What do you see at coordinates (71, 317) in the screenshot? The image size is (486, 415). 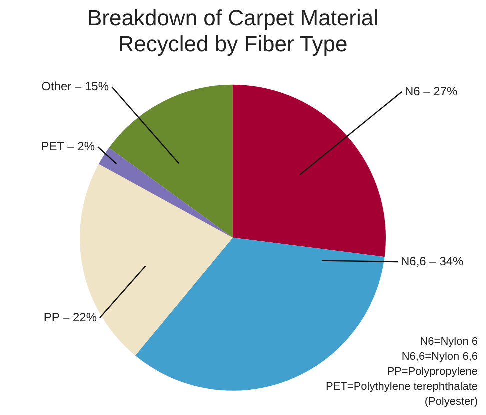 I see `slice-label: PP – 22%` at bounding box center [71, 317].